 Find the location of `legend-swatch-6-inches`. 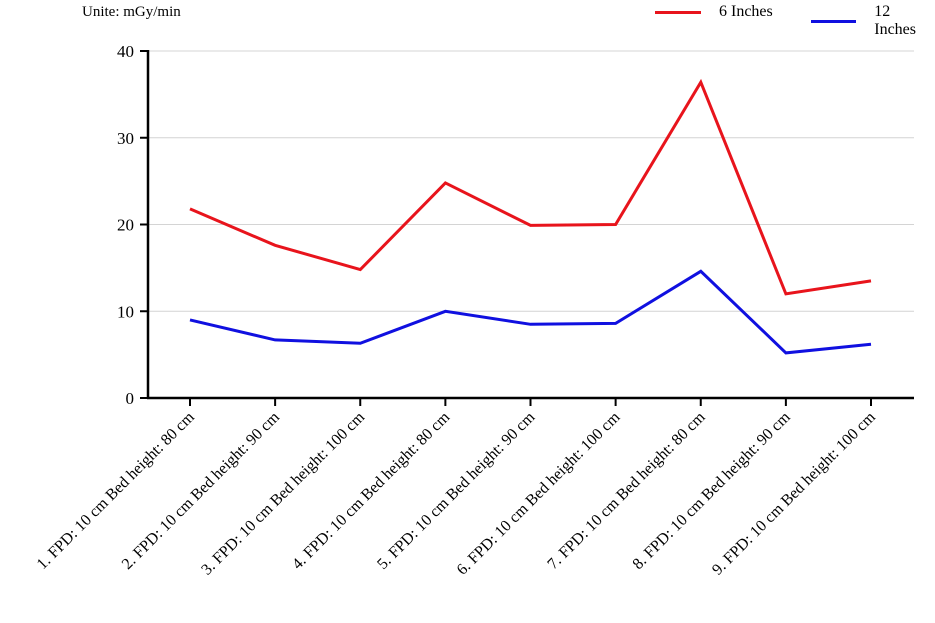

legend-swatch-6-inches is located at coordinates (678, 12).